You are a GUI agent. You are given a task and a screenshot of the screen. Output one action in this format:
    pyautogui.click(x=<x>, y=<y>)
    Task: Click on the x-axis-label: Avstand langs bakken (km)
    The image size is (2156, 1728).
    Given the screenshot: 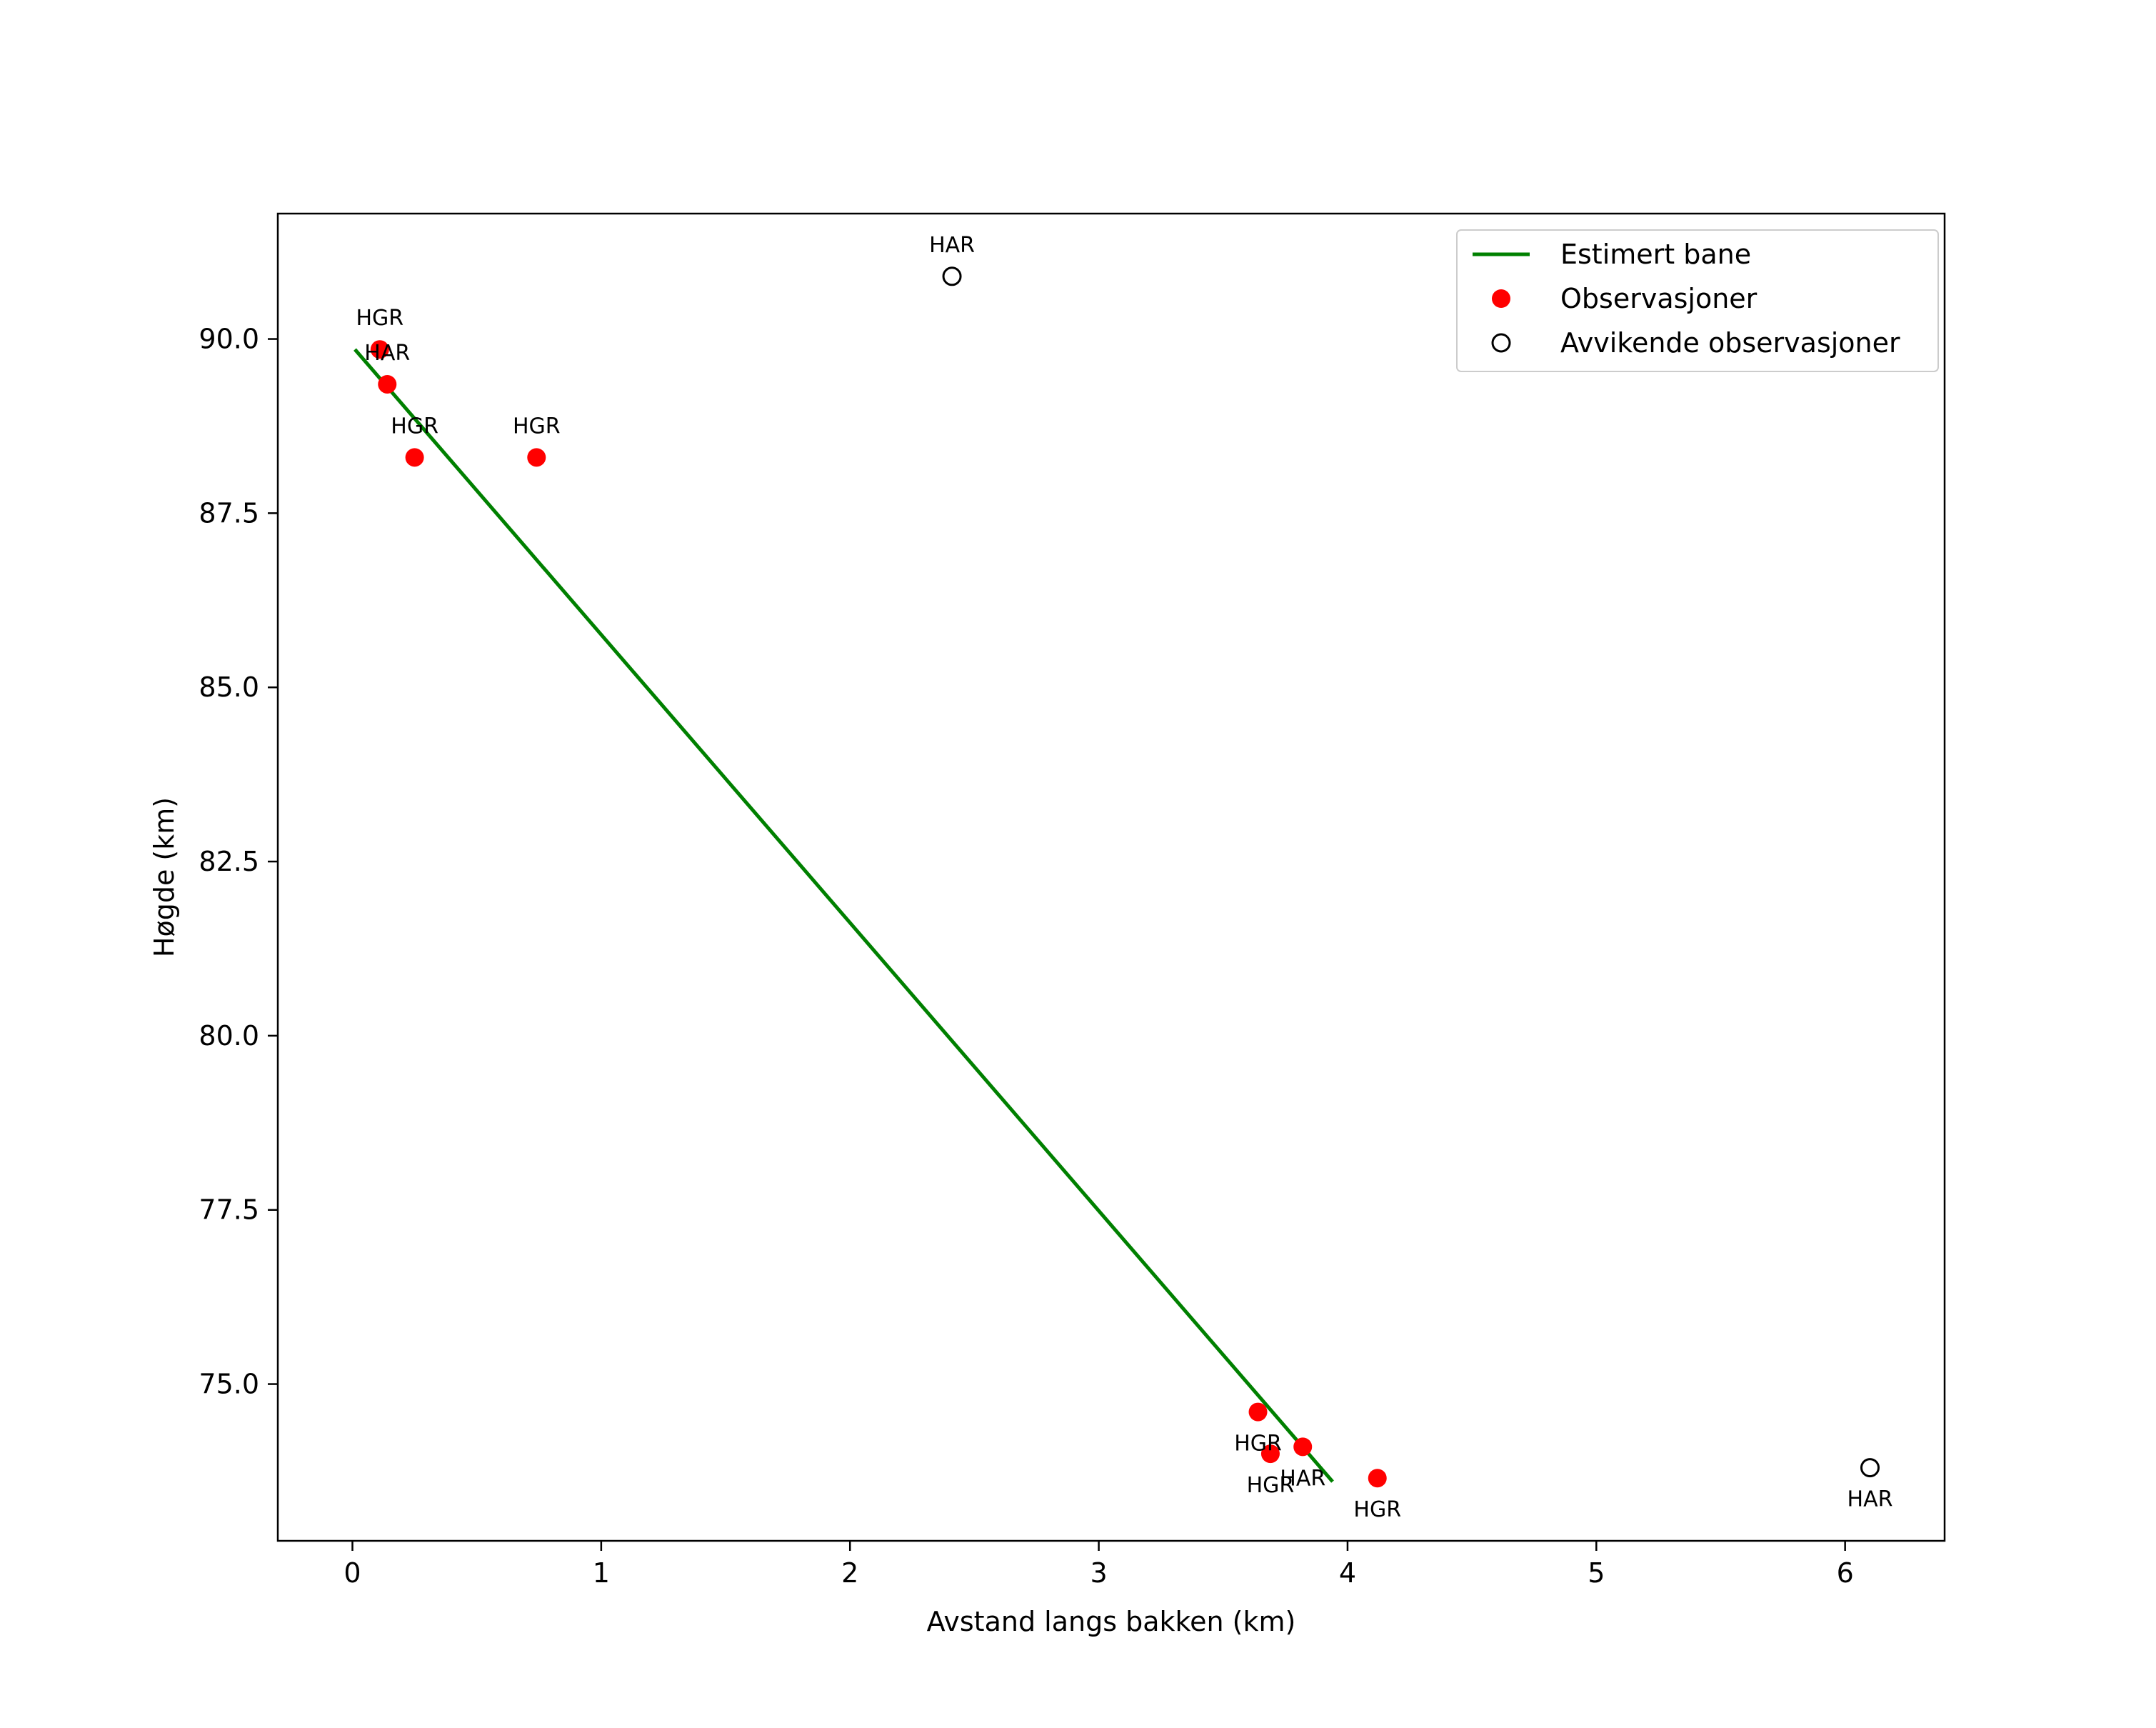 What is the action you would take?
    pyautogui.click(x=1112, y=1622)
    